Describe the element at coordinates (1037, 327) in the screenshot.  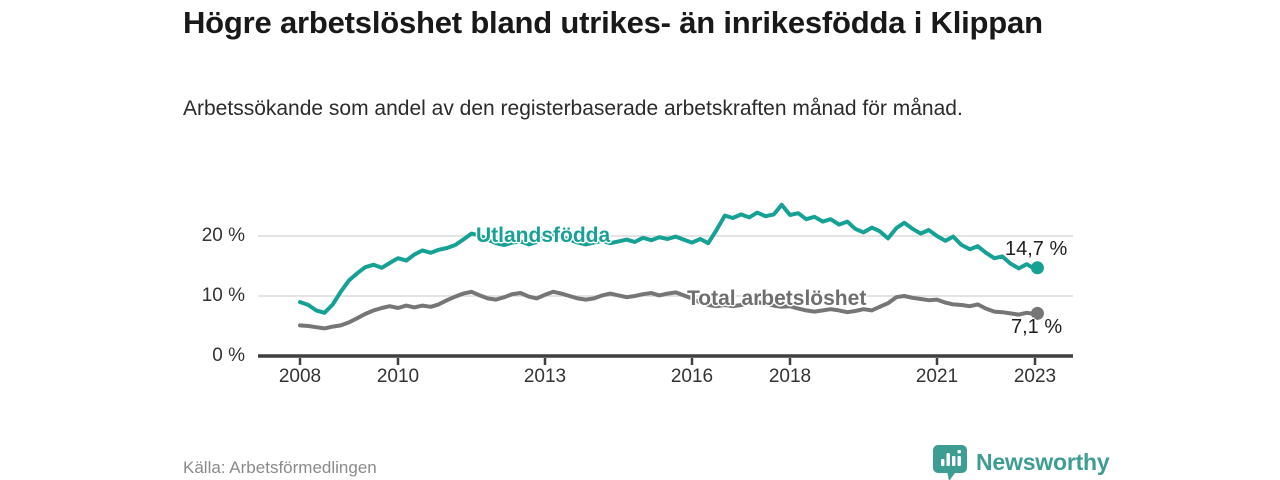
I see `end-value-label-total: 7,1 %` at that location.